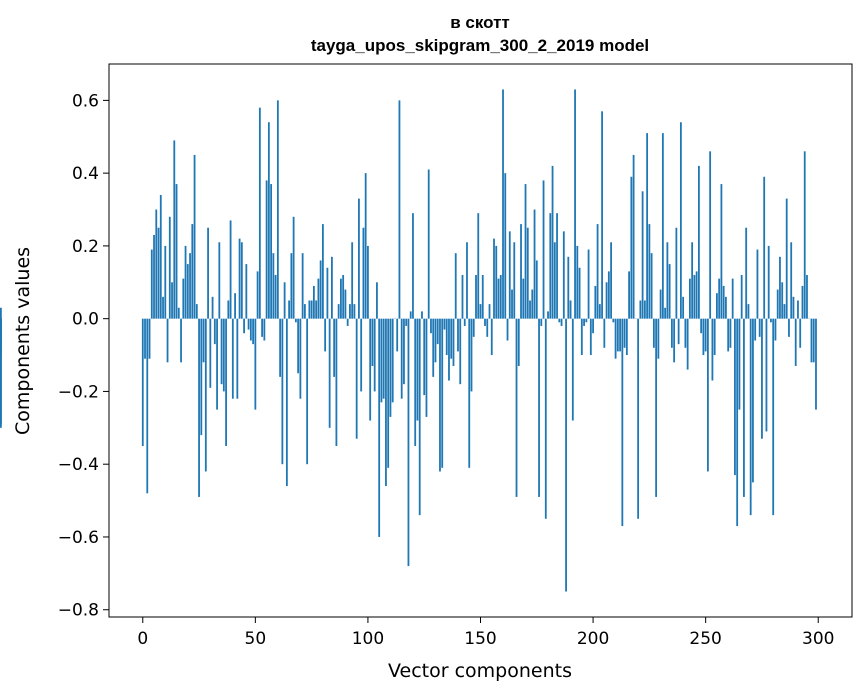 The width and height of the screenshot is (867, 696). What do you see at coordinates (480, 671) in the screenshot?
I see `x-axis-label: Vector components` at bounding box center [480, 671].